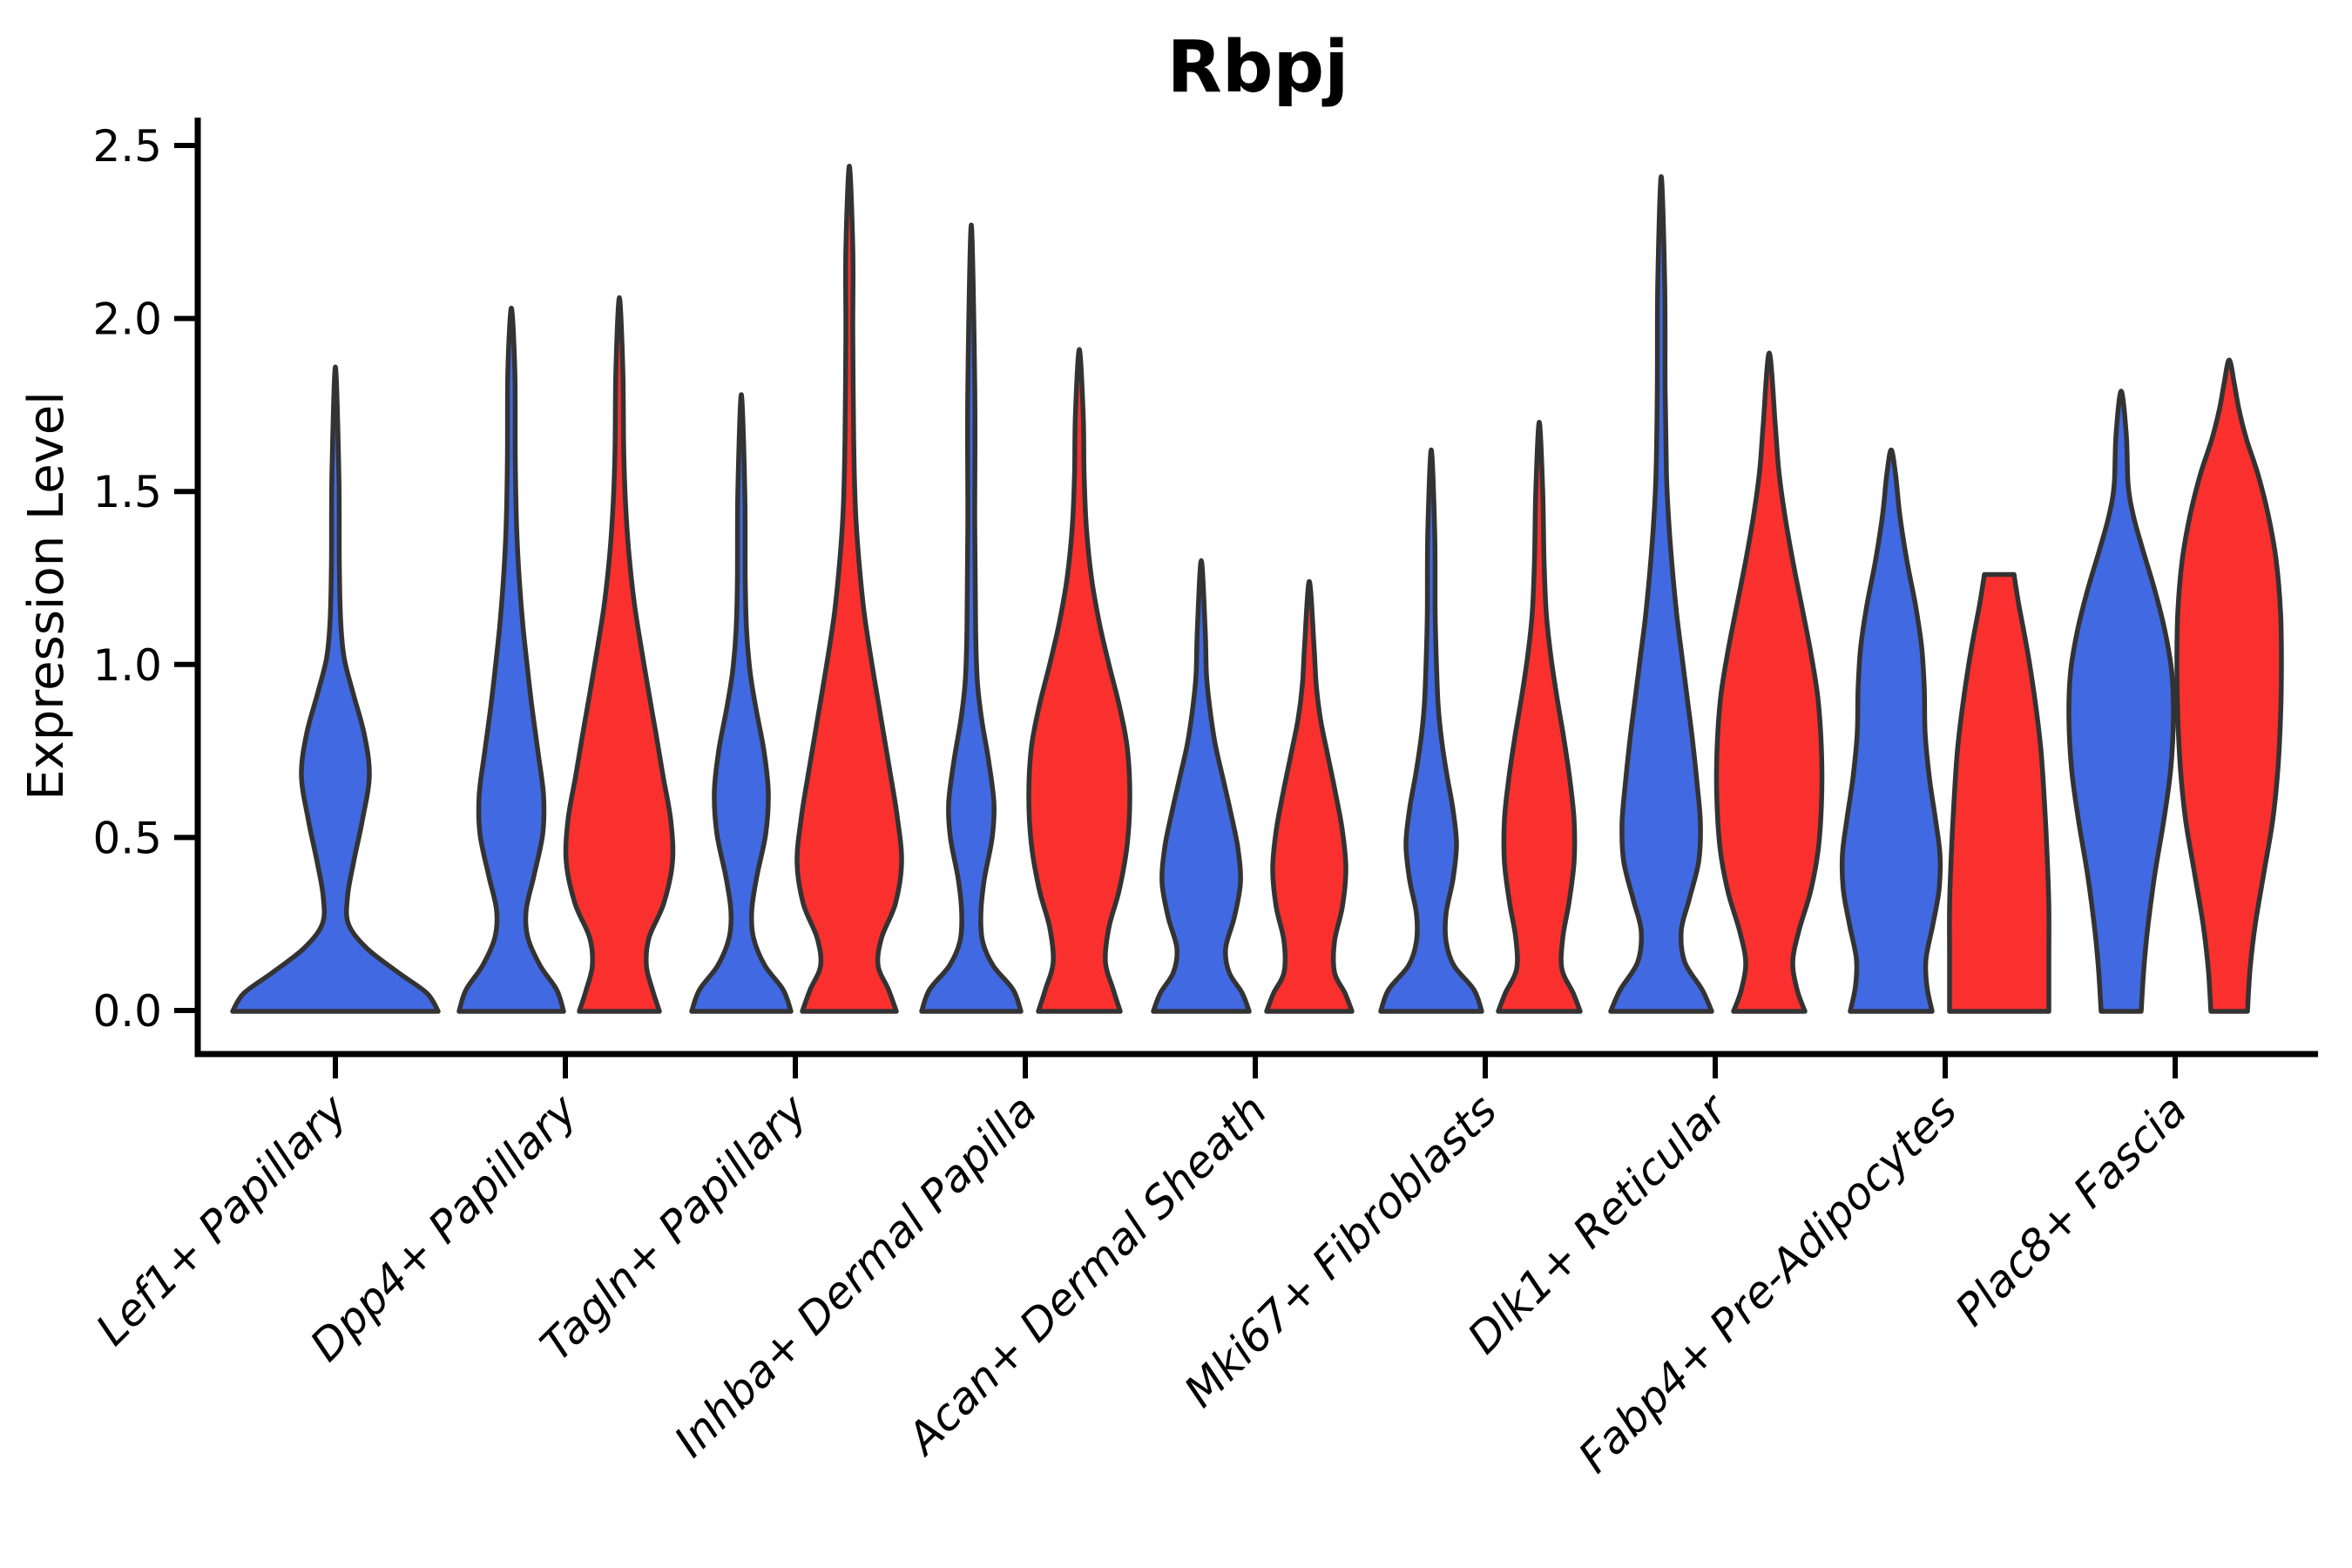  I want to click on violin-fabp4-pre-adipocytes-red, so click(1999, 792).